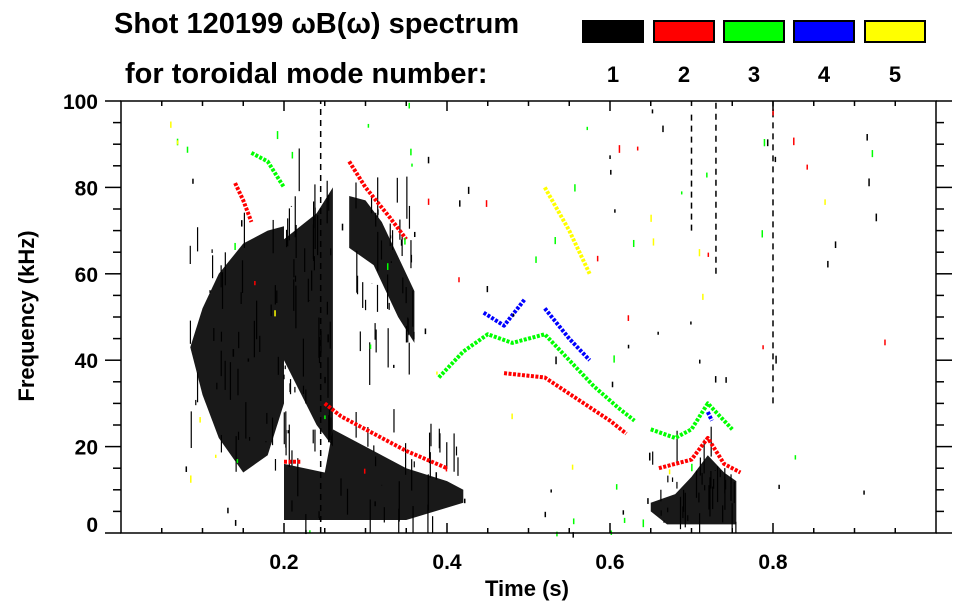 The image size is (963, 615). Describe the element at coordinates (86, 448) in the screenshot. I see `y-tick-label: 20` at that location.